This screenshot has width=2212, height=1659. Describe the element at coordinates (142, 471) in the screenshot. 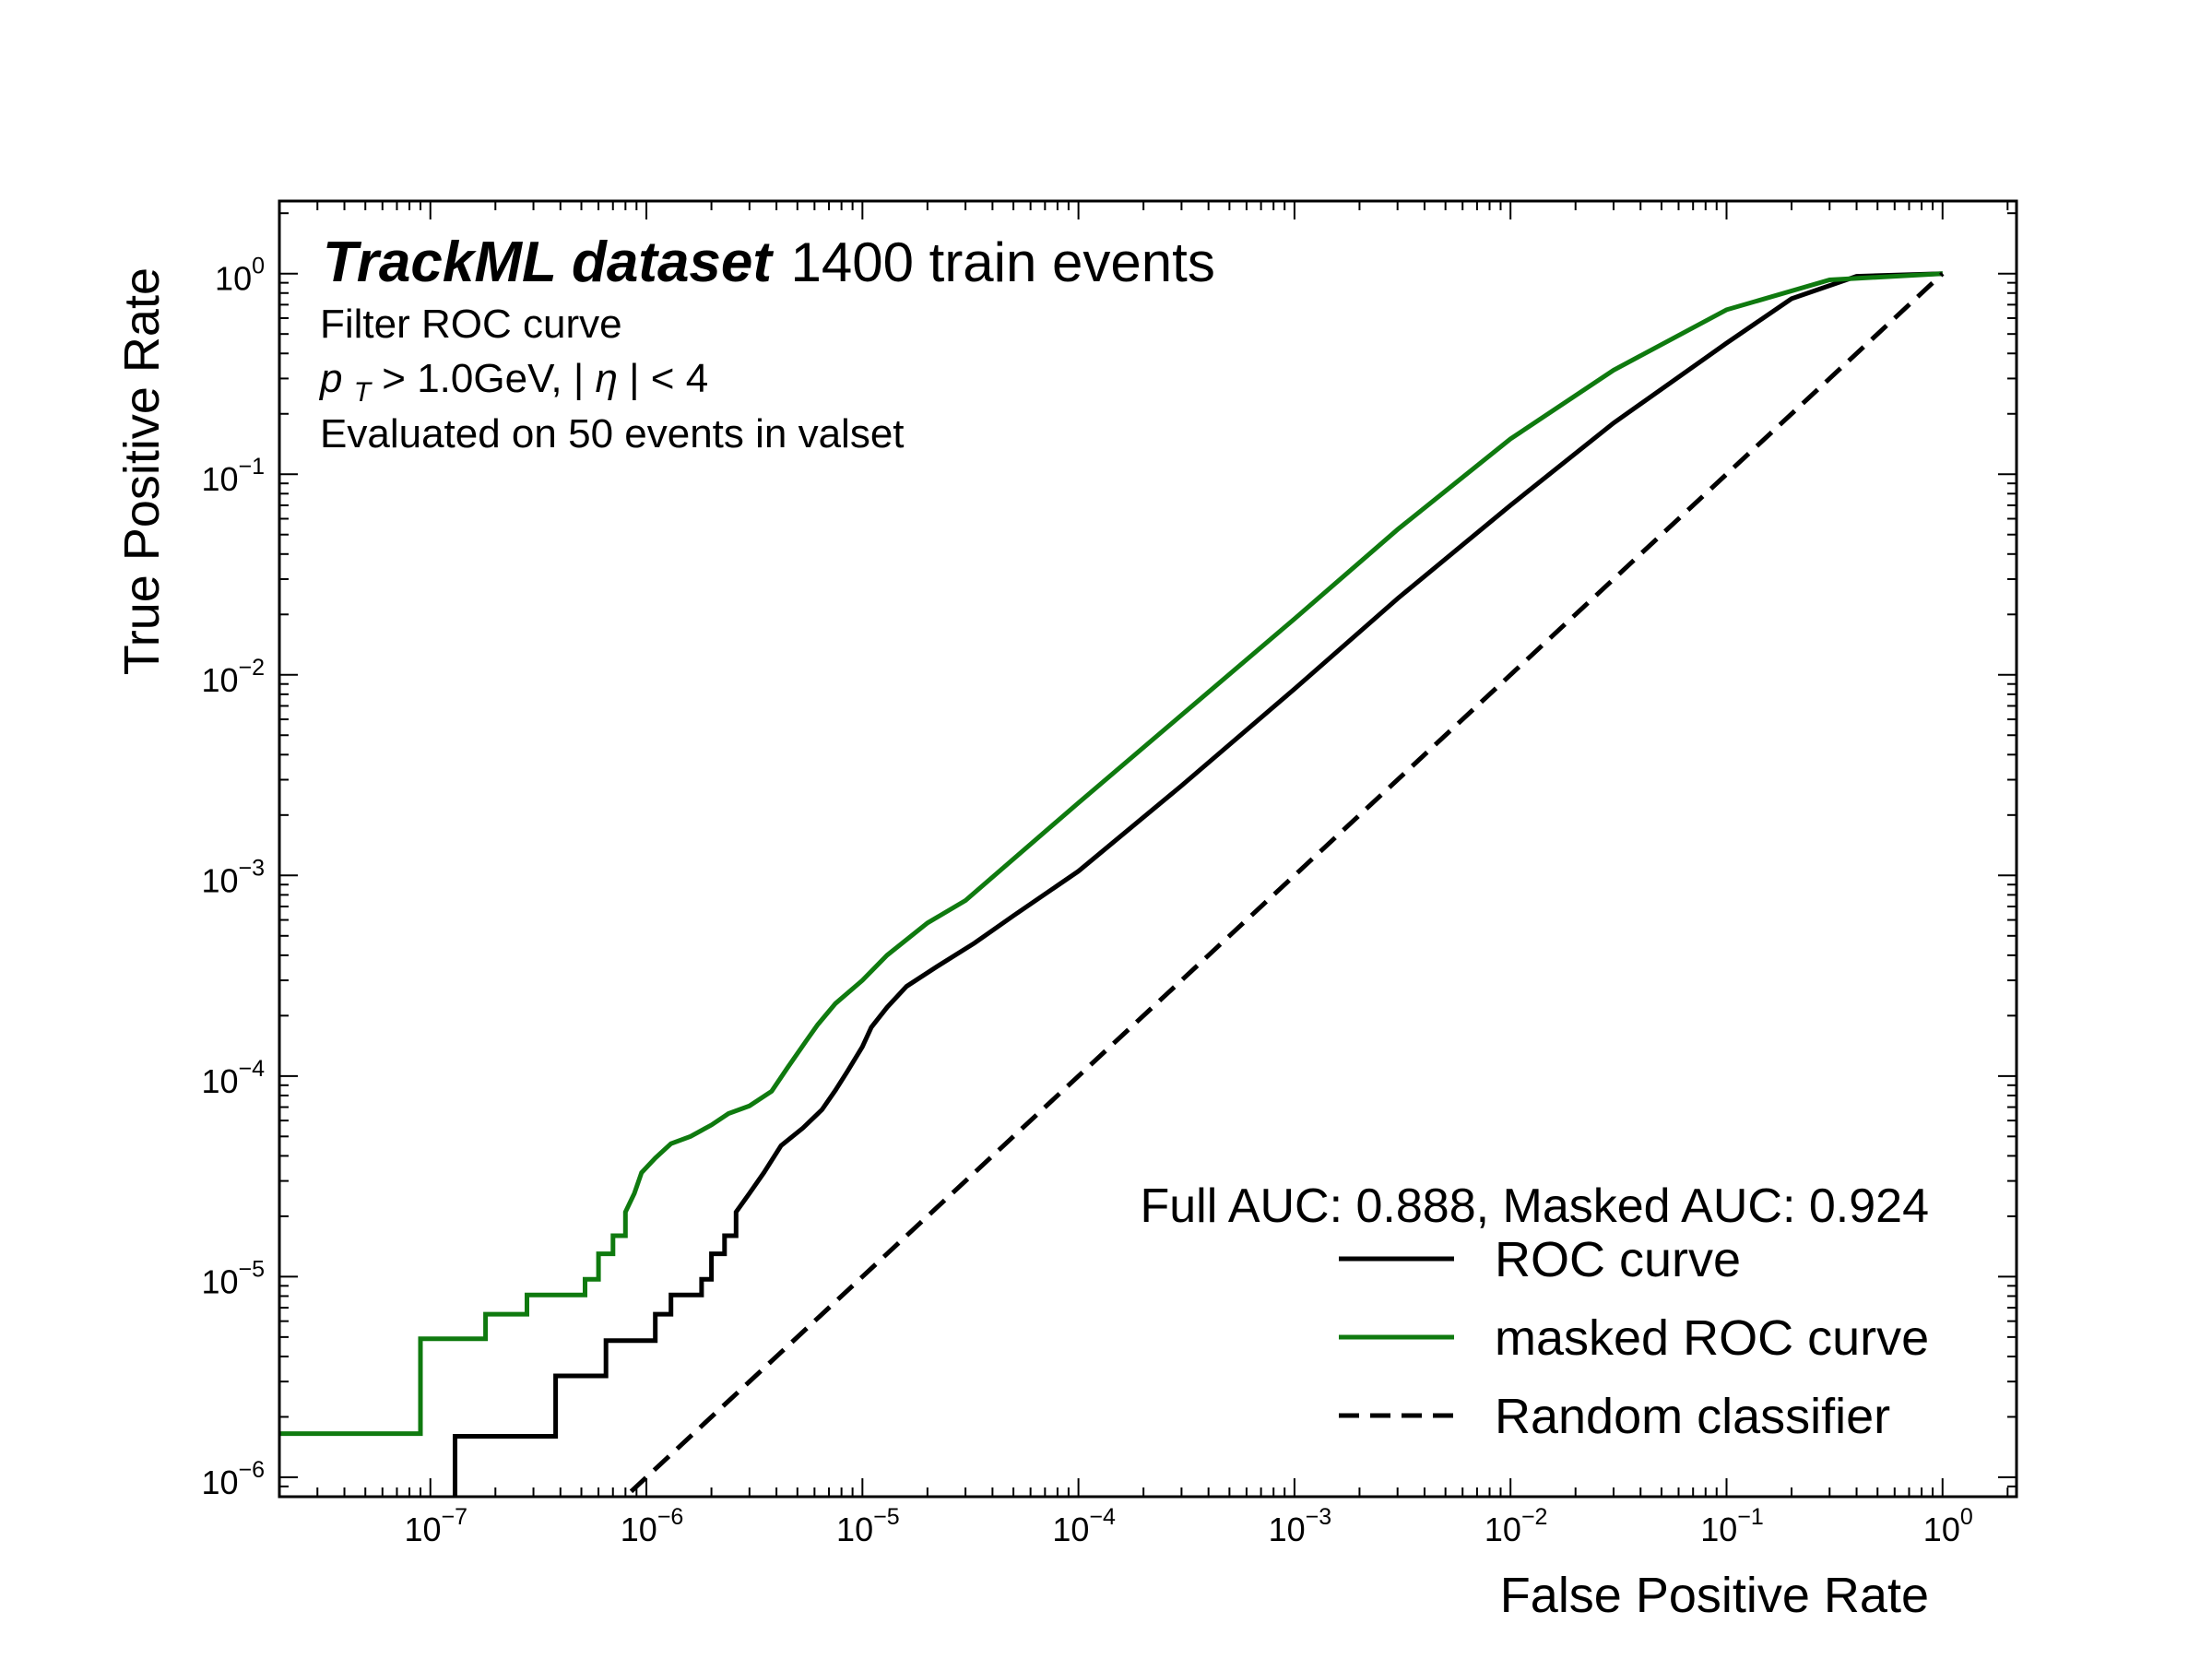

I see `y-axis-label: True Positive Rate` at that location.